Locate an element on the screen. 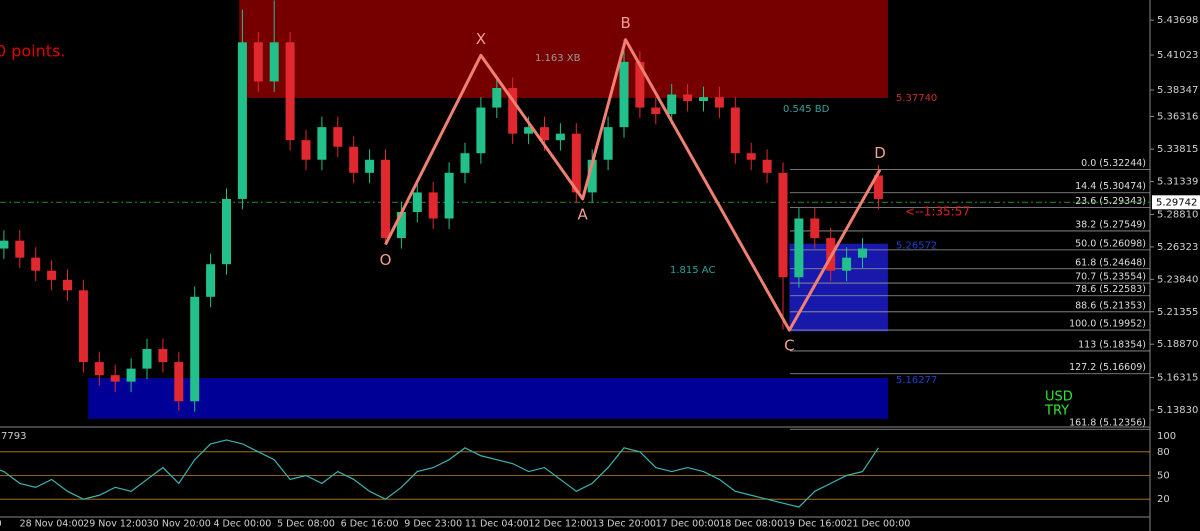 This screenshot has width=1200, height=531. fib-label: 100.0 (5.19952) is located at coordinates (1107, 324).